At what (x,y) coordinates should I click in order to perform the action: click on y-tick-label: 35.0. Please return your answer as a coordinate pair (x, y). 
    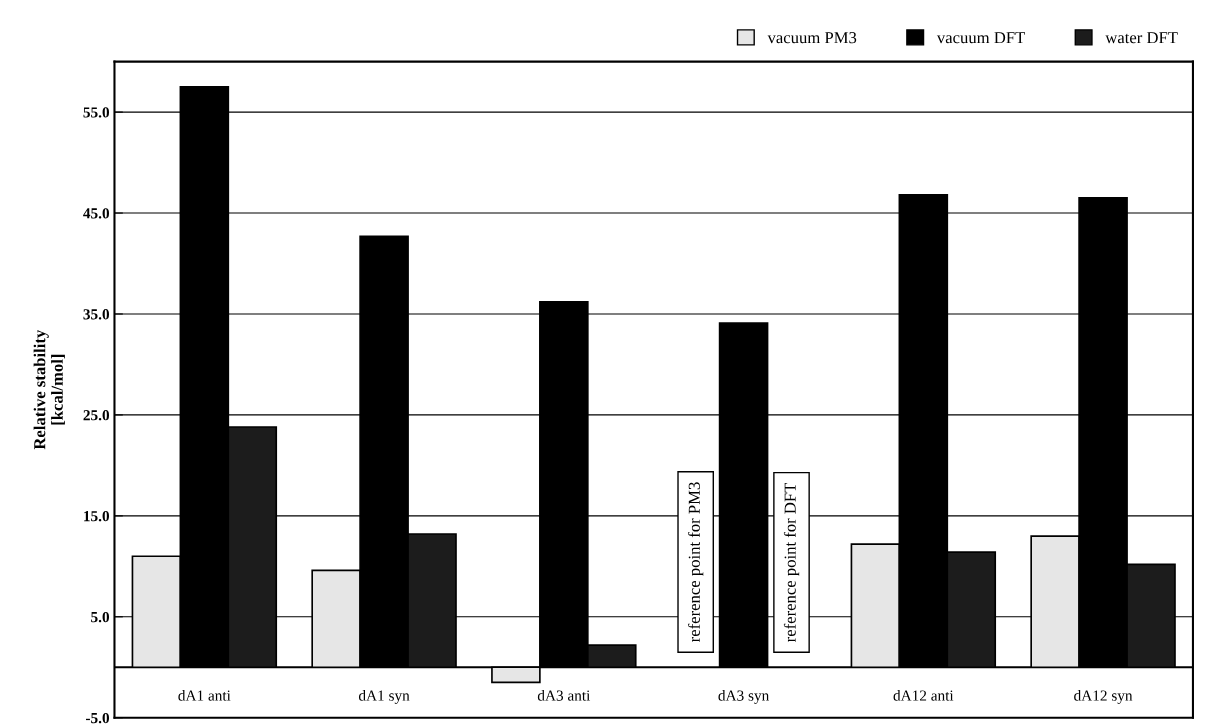
    Looking at the image, I should click on (96, 314).